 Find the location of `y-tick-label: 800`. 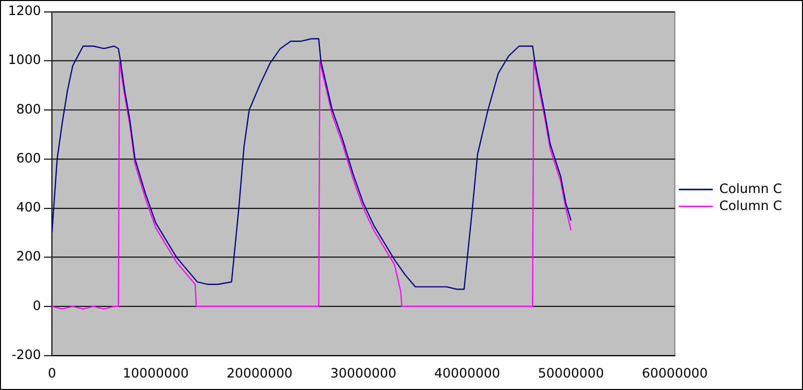

y-tick-label: 800 is located at coordinates (28, 110).